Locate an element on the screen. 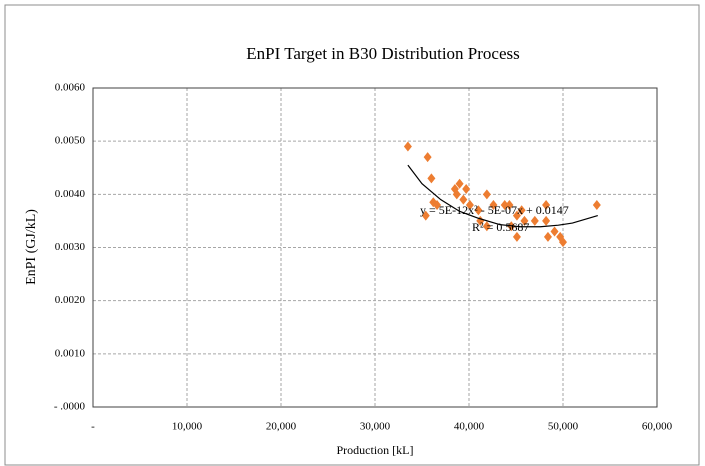  y-axis-label: EnPI (GJ/kL) is located at coordinates (31, 247).